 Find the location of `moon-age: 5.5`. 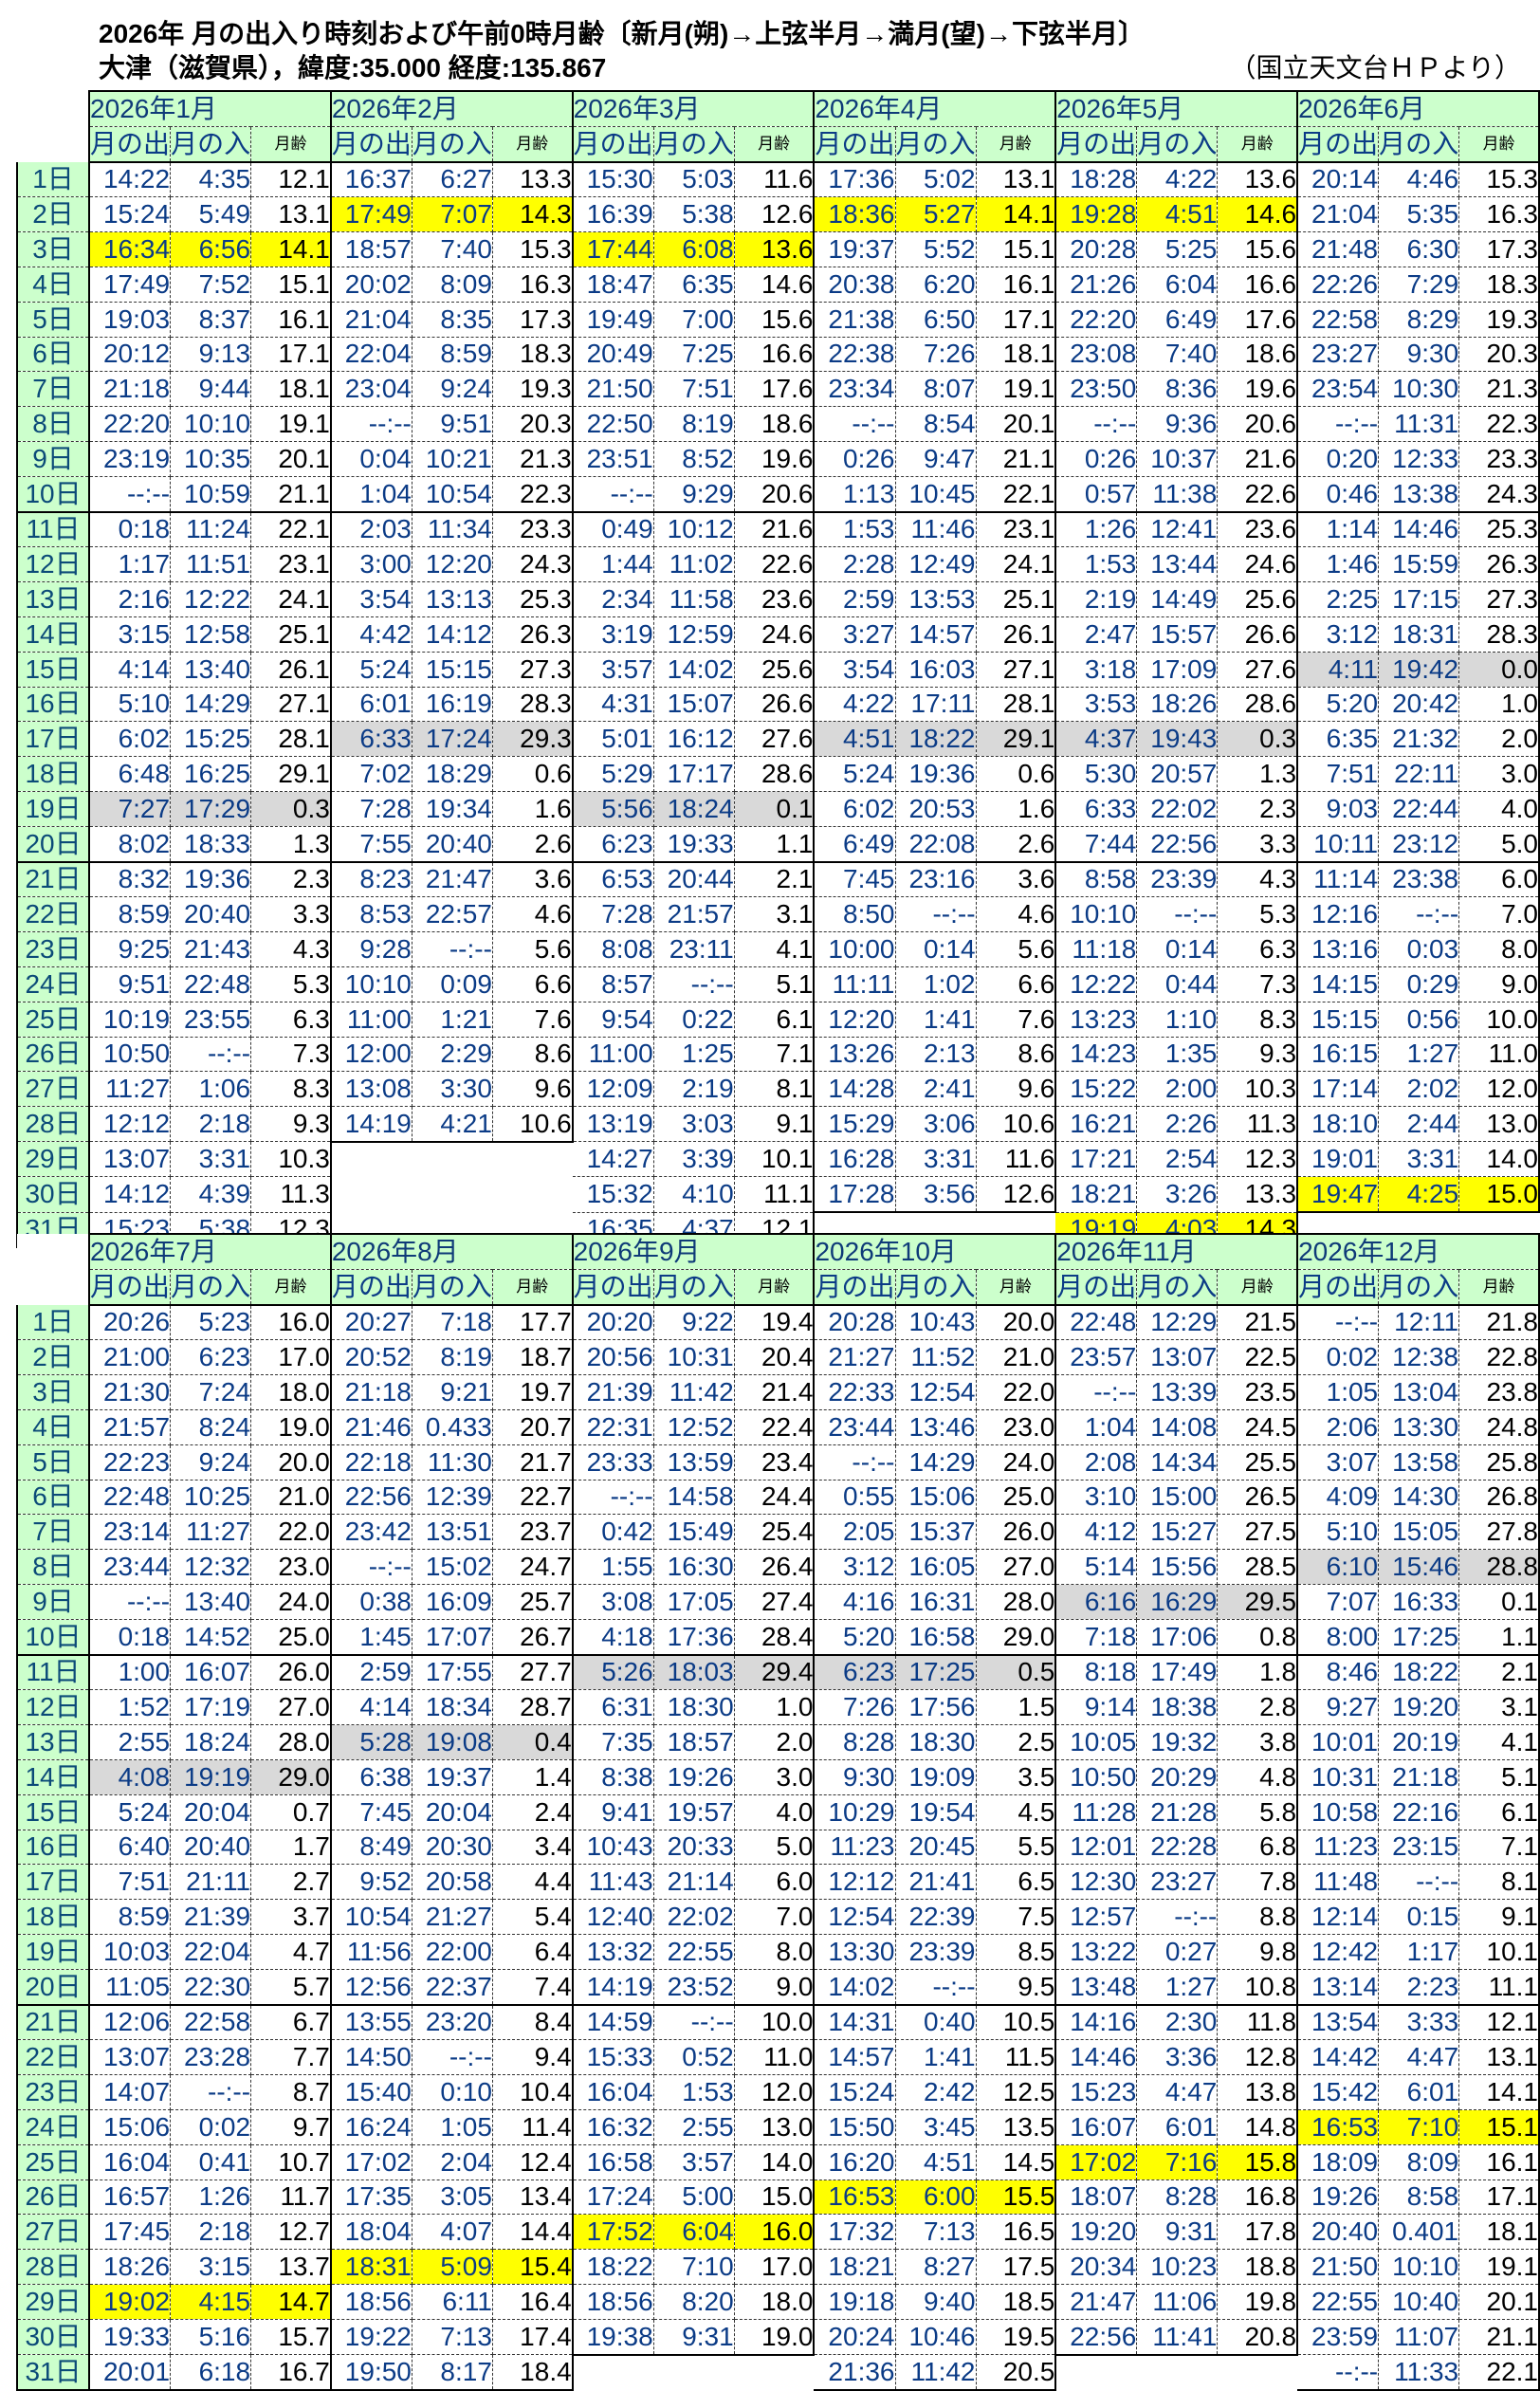

moon-age: 5.5 is located at coordinates (1016, 1848).